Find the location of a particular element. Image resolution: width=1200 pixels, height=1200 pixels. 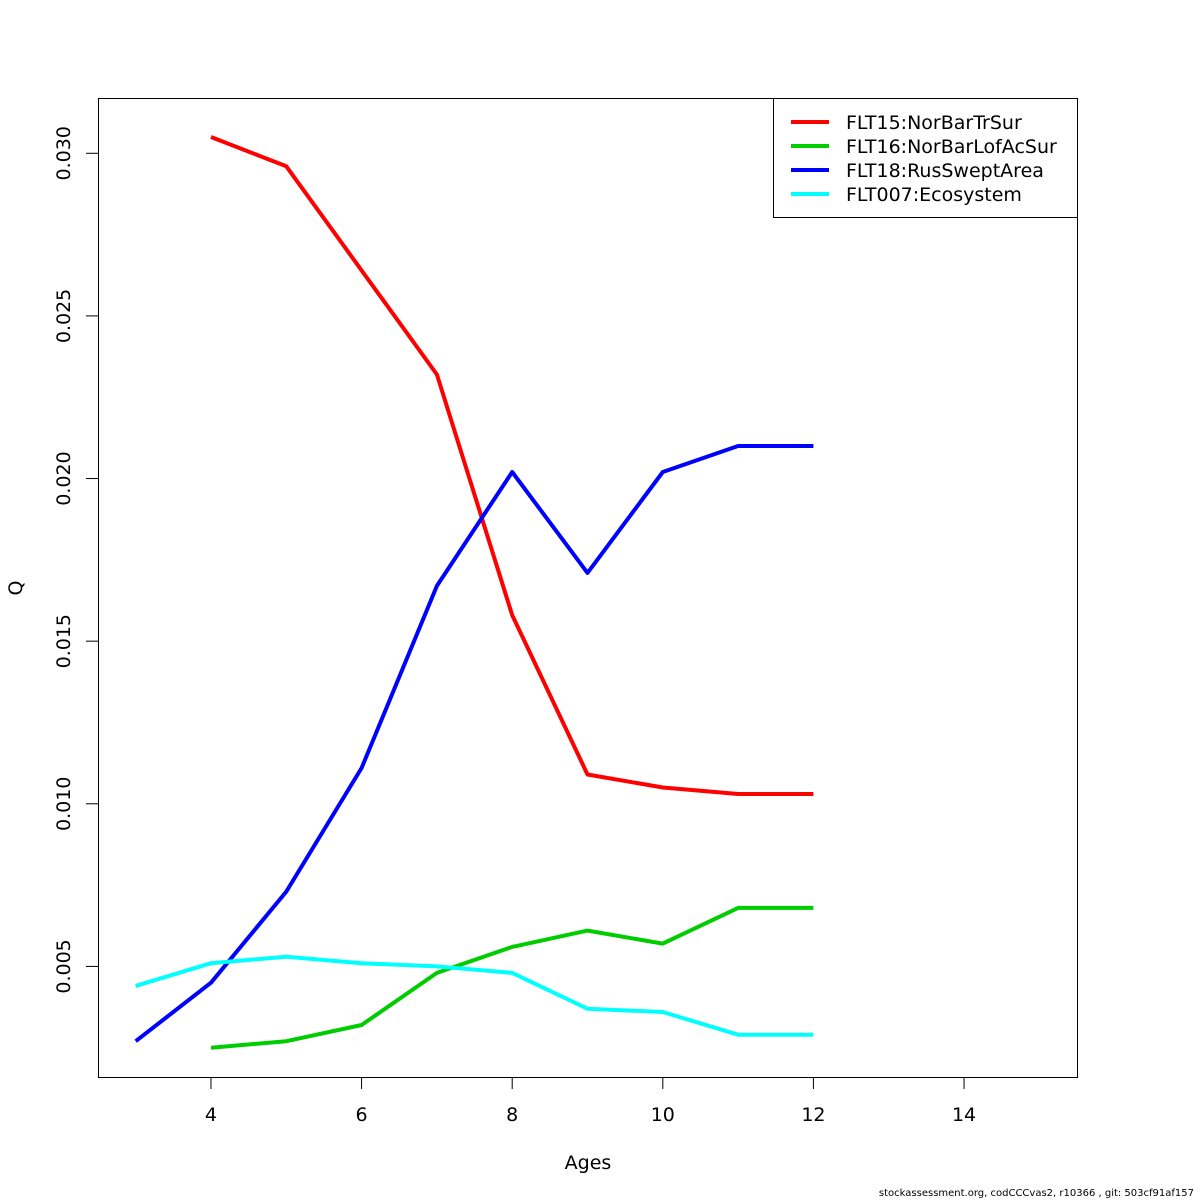

x-axis: 4 6 8 10 12 14 is located at coordinates (590, 1101).